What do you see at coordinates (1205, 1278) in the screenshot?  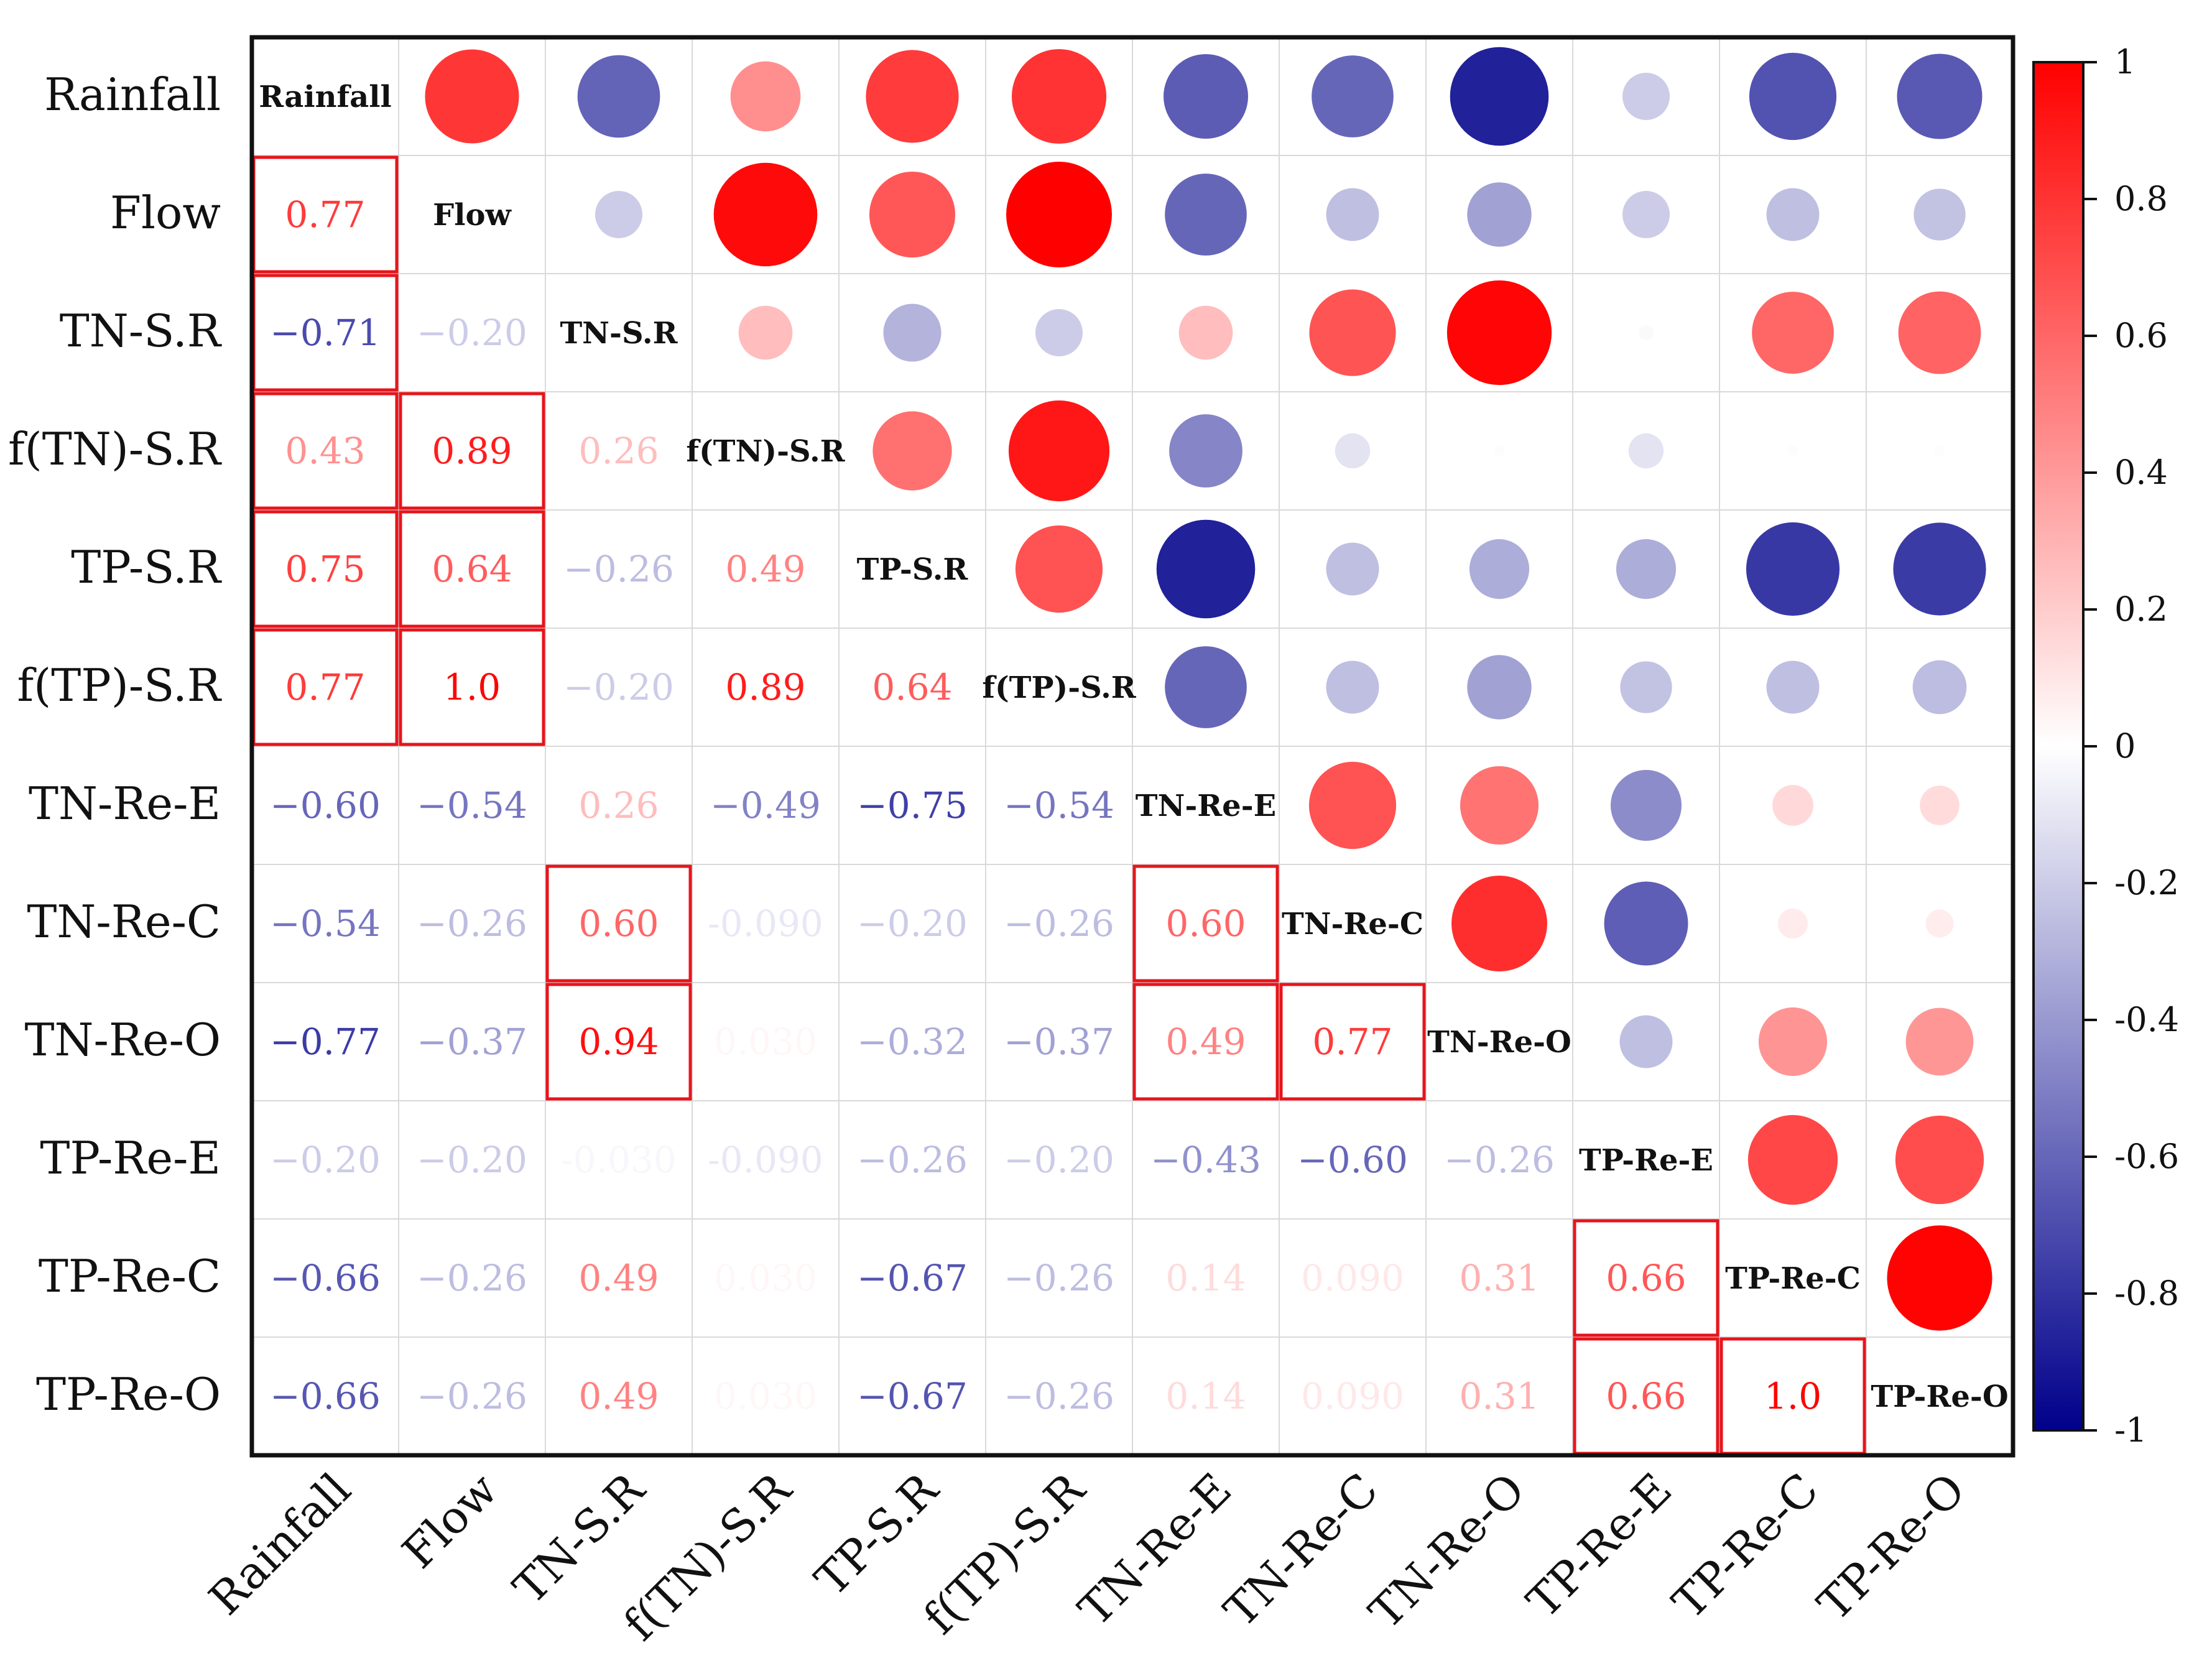 I see `cell-value: 0.14` at bounding box center [1205, 1278].